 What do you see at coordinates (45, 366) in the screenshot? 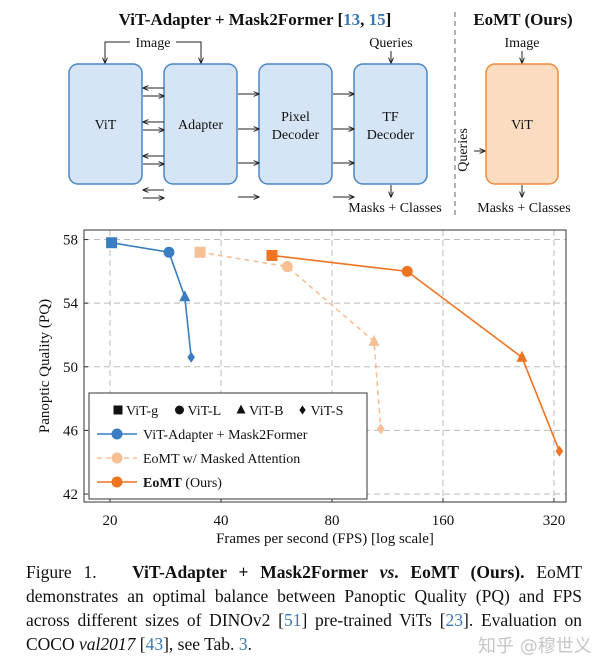
I see `y-axis-label: Panoptic Quality (PQ)` at bounding box center [45, 366].